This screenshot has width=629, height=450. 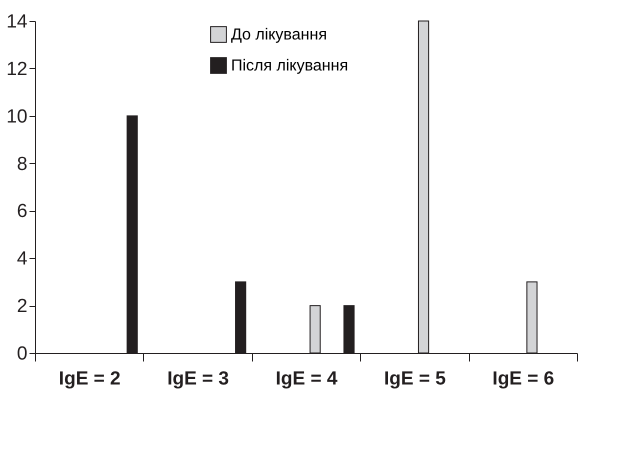 What do you see at coordinates (22, 259) in the screenshot?
I see `y-tick-label: 4` at bounding box center [22, 259].